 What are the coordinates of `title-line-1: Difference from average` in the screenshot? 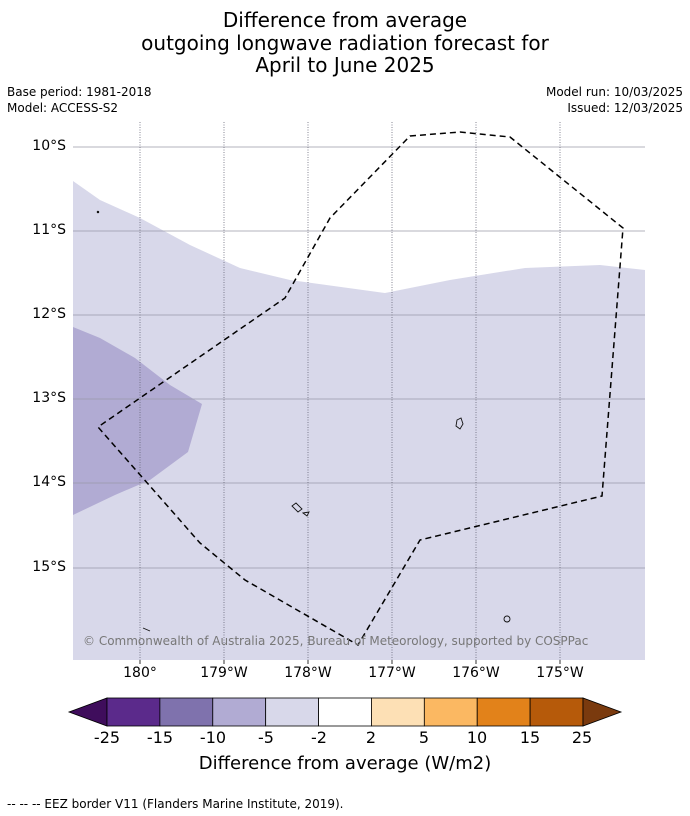 It's located at (345, 20).